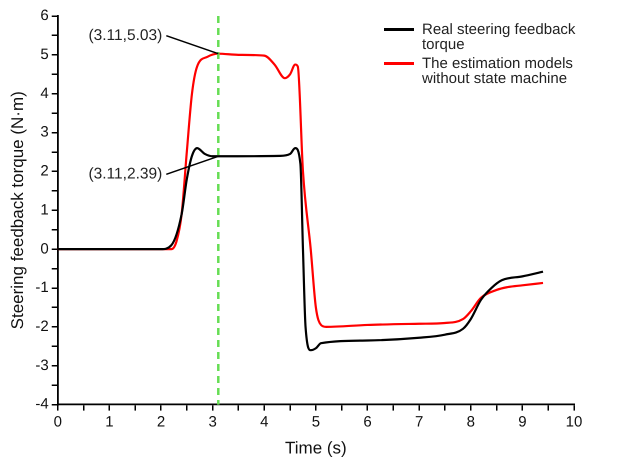 This screenshot has height=467, width=622. What do you see at coordinates (125, 35) in the screenshot?
I see `annotation: (3.11,5.03)` at bounding box center [125, 35].